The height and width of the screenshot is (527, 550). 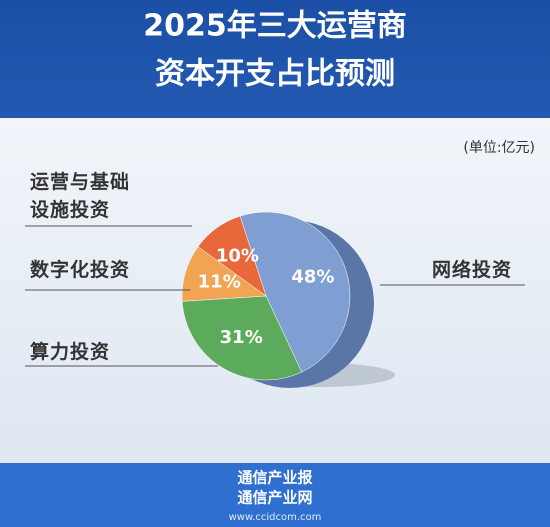 I want to click on footer-bg, so click(x=275, y=495).